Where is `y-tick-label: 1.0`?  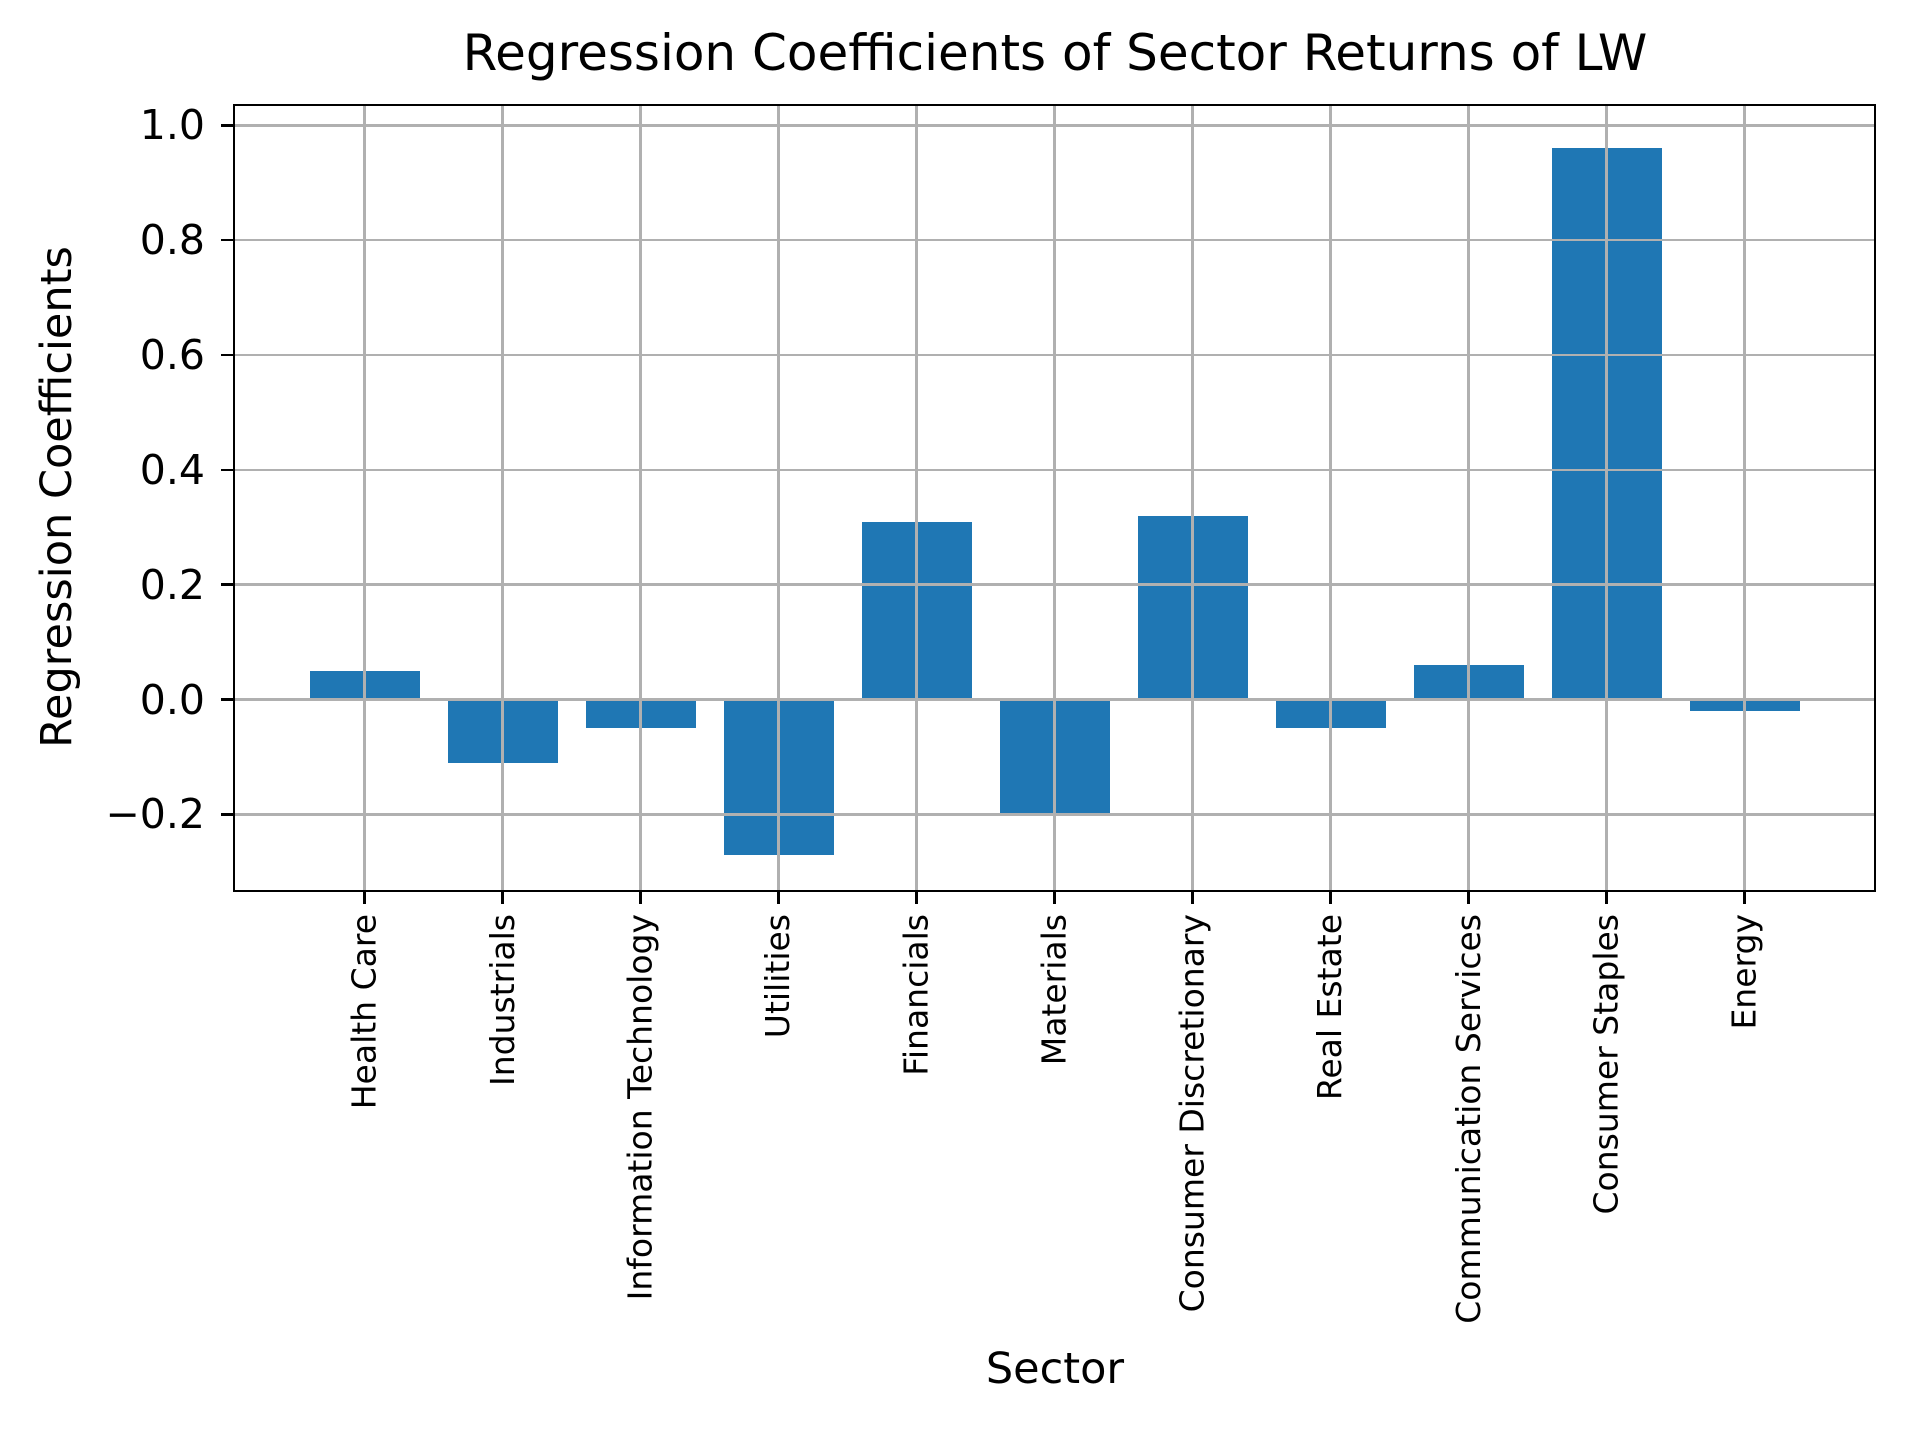 y-tick-label: 1.0 is located at coordinates (172, 125).